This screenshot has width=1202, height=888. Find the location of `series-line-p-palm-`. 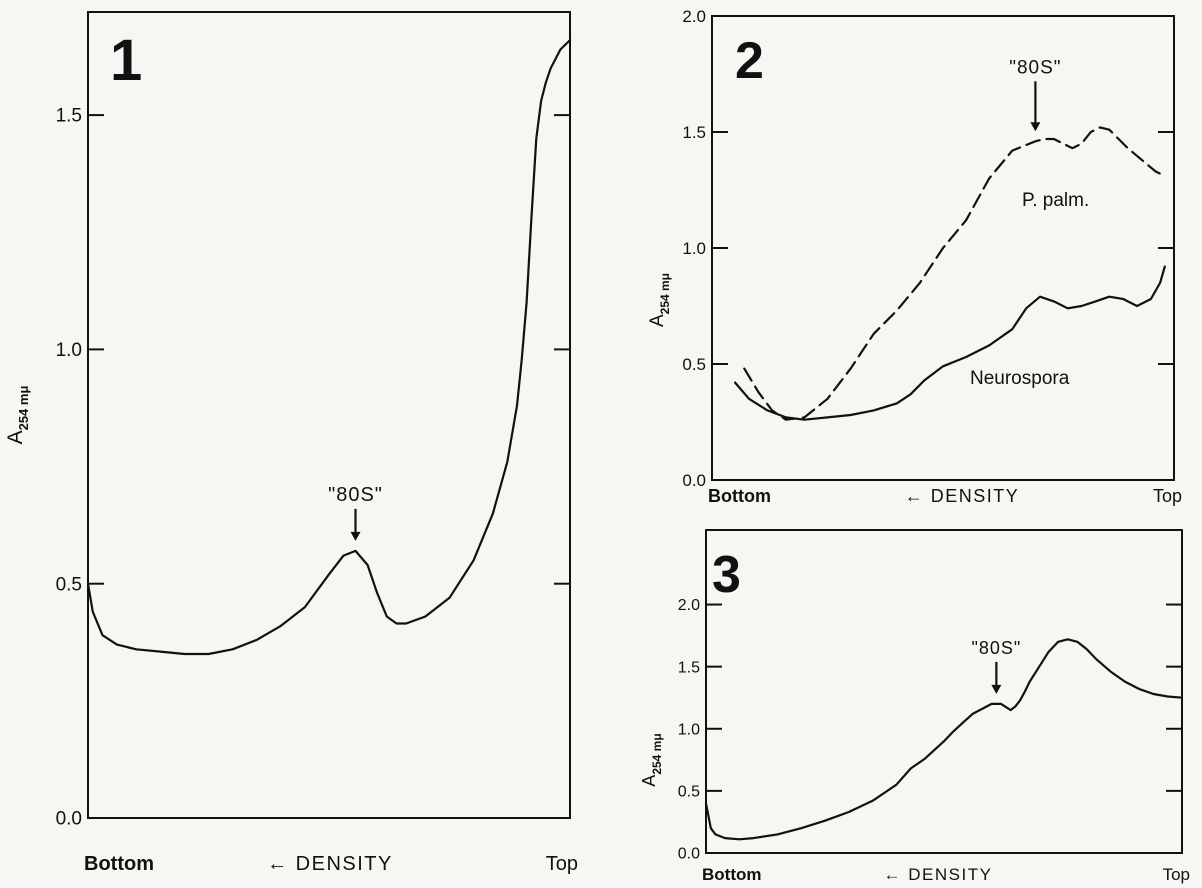

series-line-p-palm- is located at coordinates (954, 273).